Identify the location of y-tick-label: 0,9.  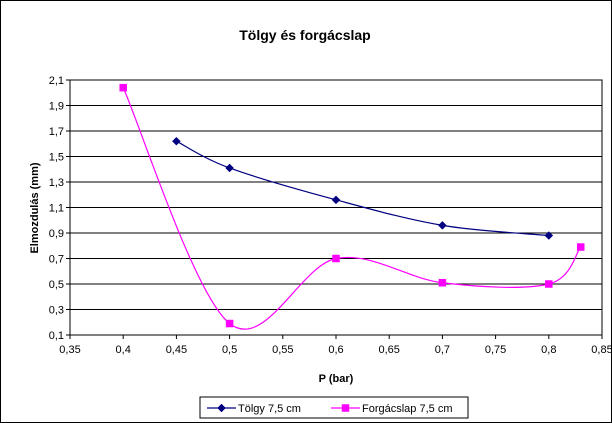
(56, 234).